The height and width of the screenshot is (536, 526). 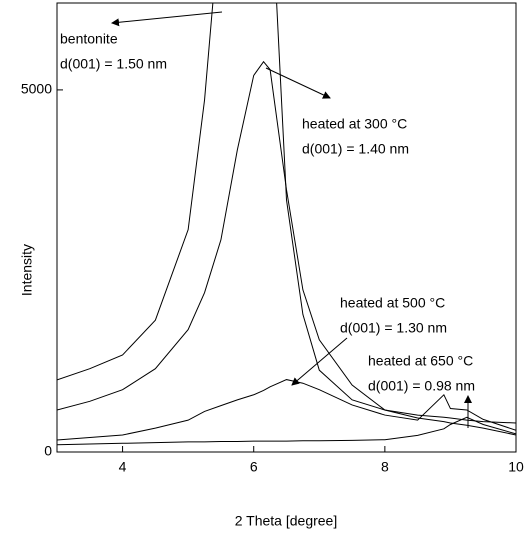 What do you see at coordinates (89, 39) in the screenshot?
I see `annotation-text: bentonite` at bounding box center [89, 39].